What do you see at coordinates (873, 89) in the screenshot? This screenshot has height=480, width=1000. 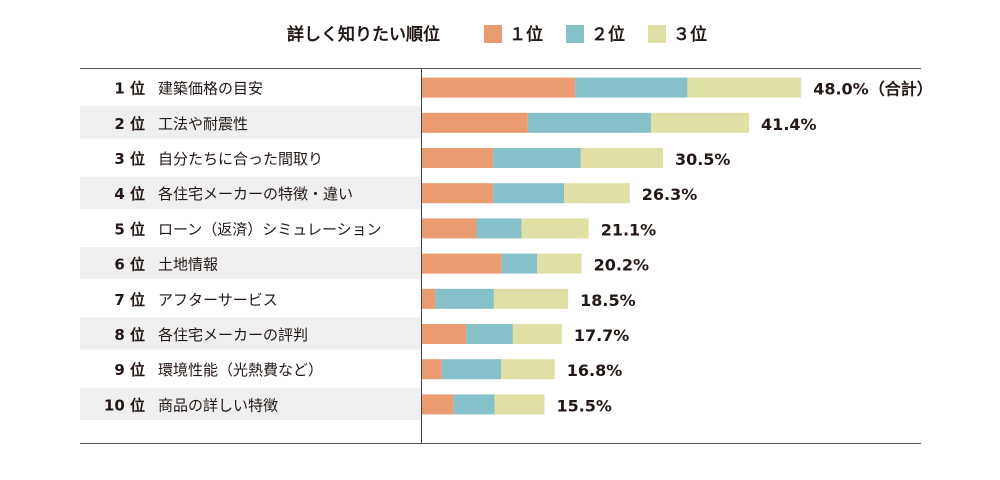 I see `total-label: 48.0%（合計）` at bounding box center [873, 89].